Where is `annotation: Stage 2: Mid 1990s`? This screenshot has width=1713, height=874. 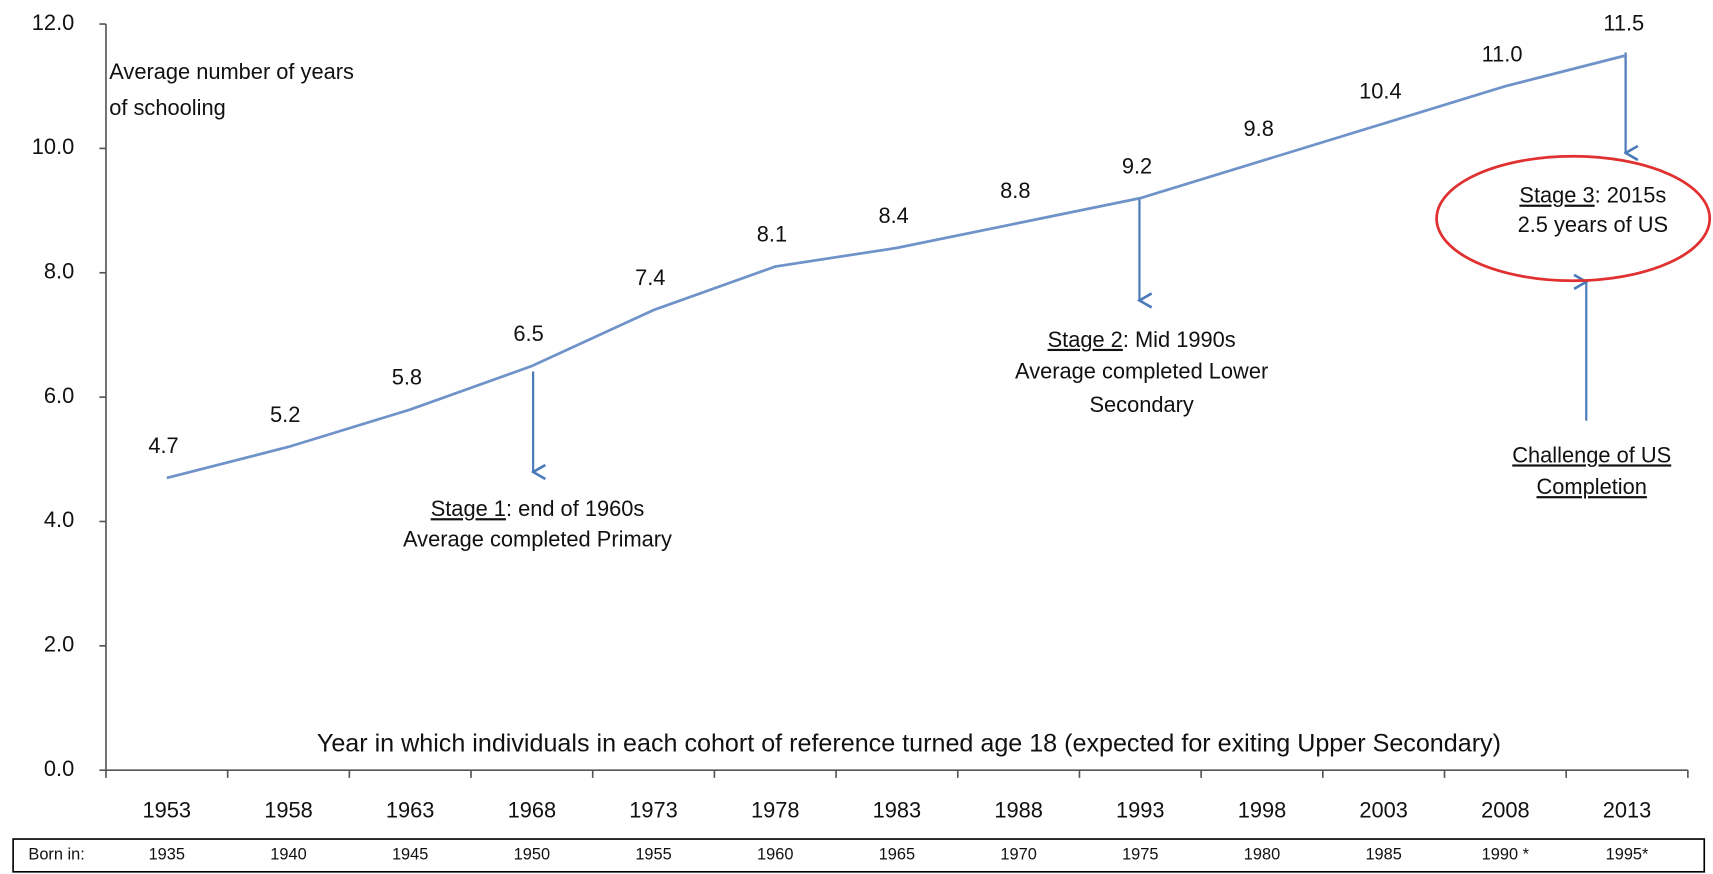
annotation: Stage 2: Mid 1990s is located at coordinates (1142, 339).